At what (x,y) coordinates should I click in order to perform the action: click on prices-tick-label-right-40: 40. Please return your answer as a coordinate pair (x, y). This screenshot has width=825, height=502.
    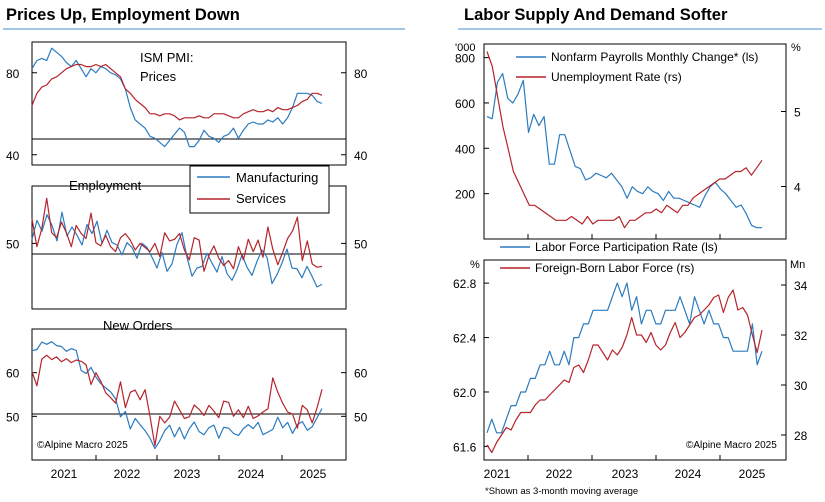
    Looking at the image, I should click on (361, 156).